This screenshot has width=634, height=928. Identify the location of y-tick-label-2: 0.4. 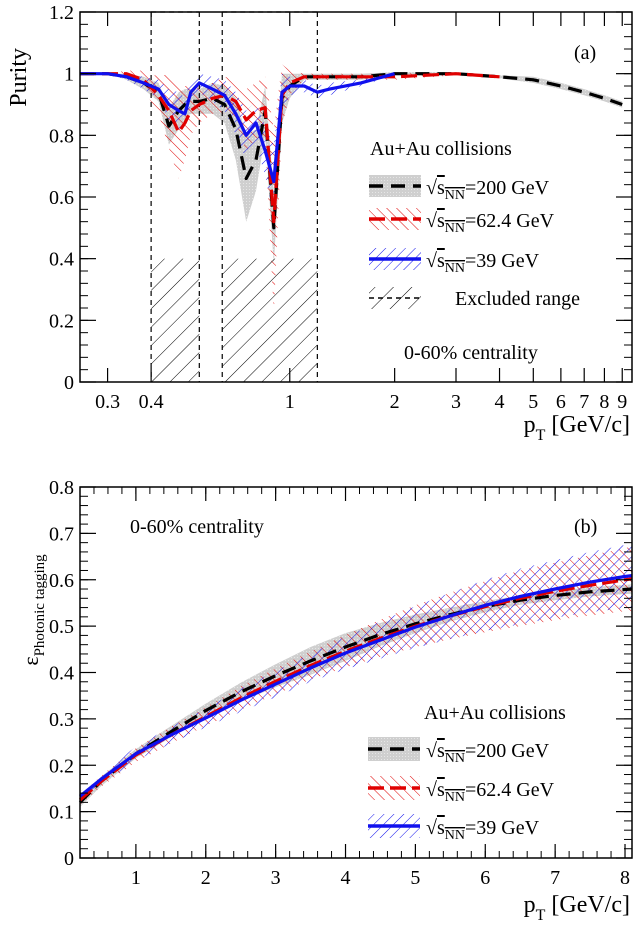
(61, 260).